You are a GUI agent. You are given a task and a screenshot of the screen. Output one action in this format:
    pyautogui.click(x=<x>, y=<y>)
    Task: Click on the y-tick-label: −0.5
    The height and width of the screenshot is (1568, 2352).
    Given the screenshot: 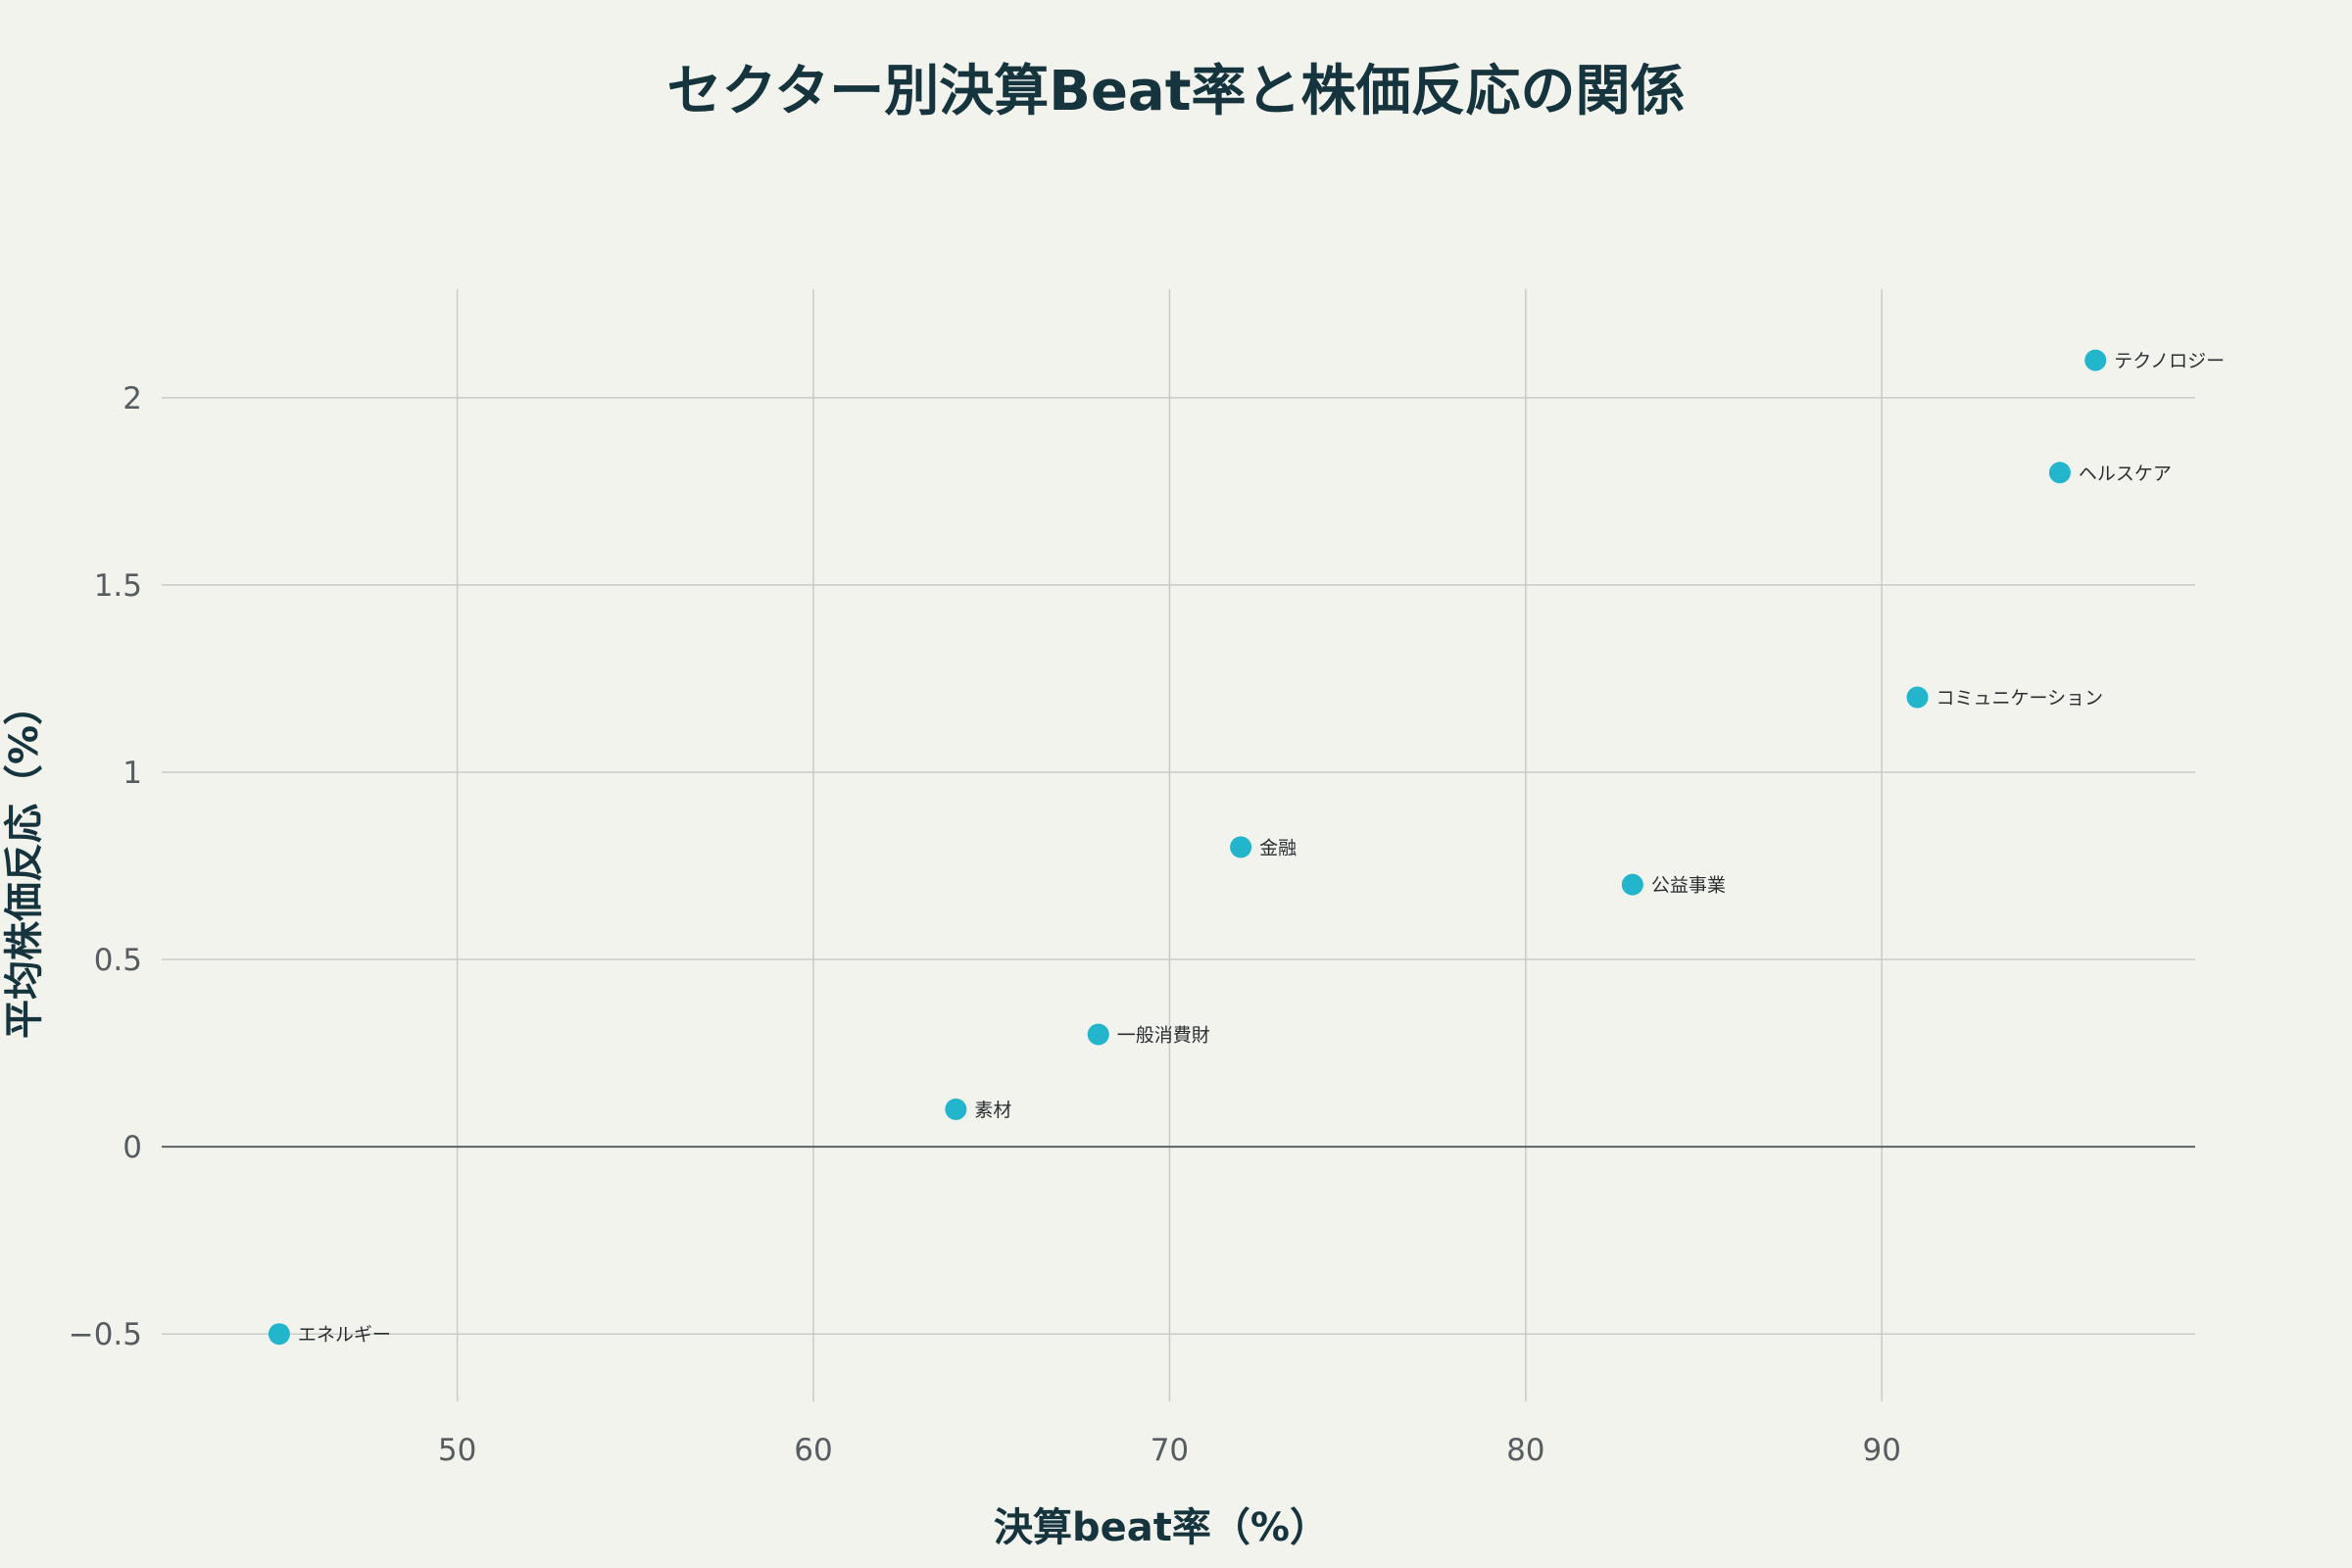 What is the action you would take?
    pyautogui.click(x=105, y=1334)
    